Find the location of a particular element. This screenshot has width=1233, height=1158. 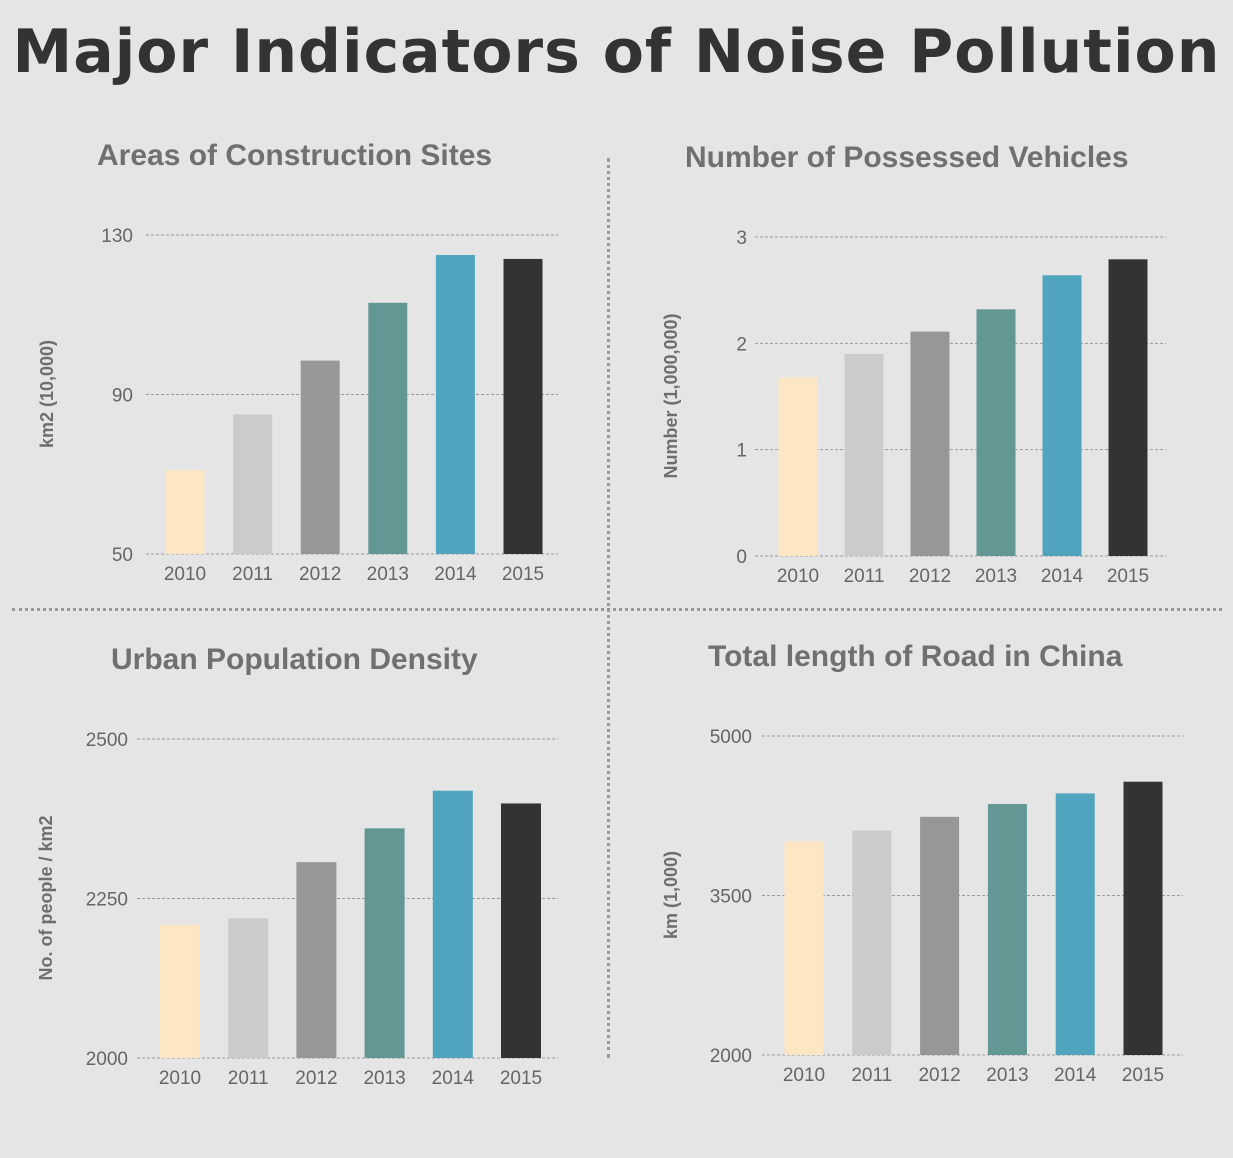

chart-1-xtick-label: 2010 is located at coordinates (185, 574).